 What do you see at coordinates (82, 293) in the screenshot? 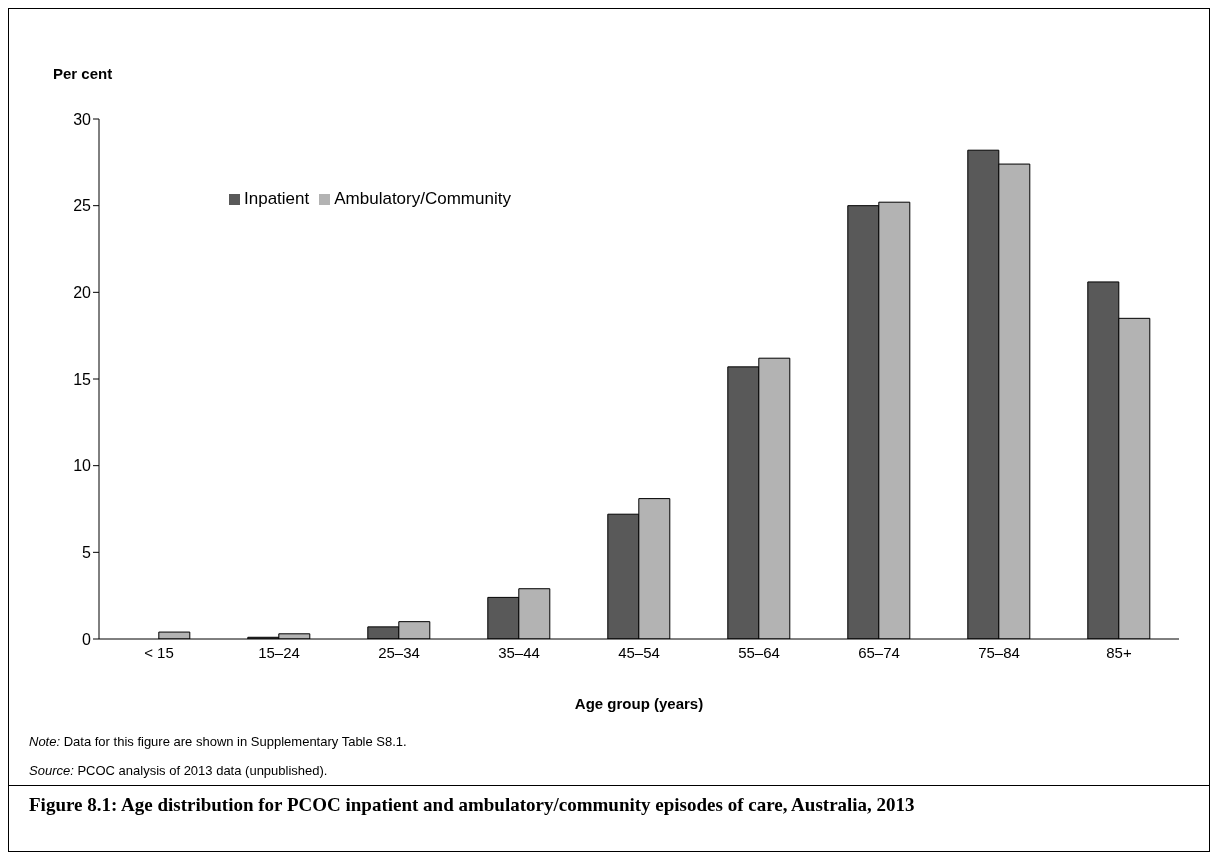
I see `y-tick-label: 20` at bounding box center [82, 293].